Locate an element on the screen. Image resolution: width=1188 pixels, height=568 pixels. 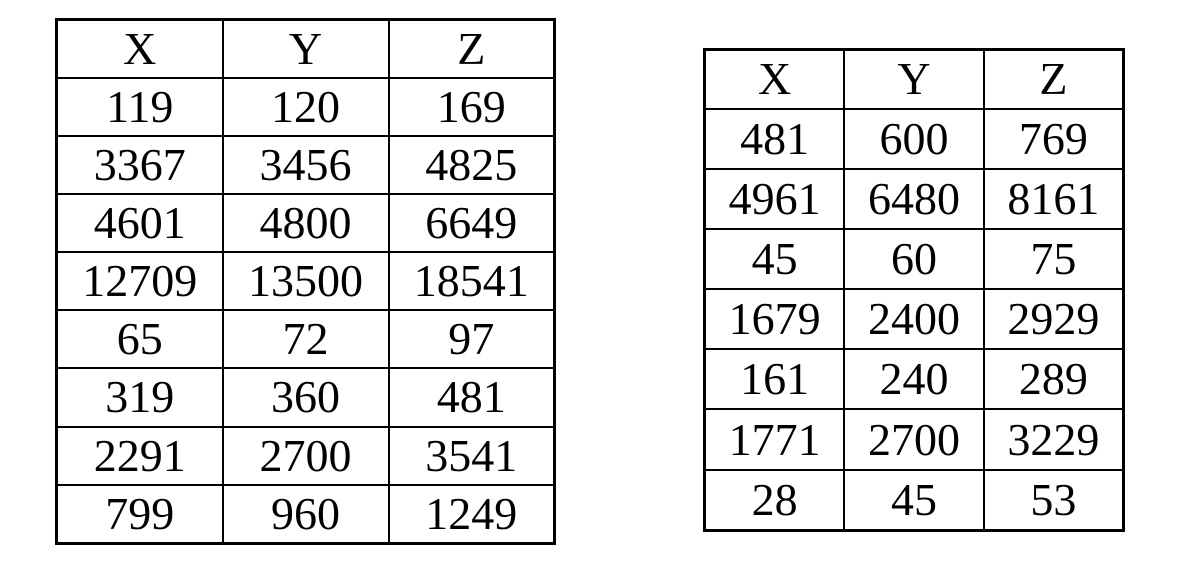
table-cell: 28 is located at coordinates (774, 500).